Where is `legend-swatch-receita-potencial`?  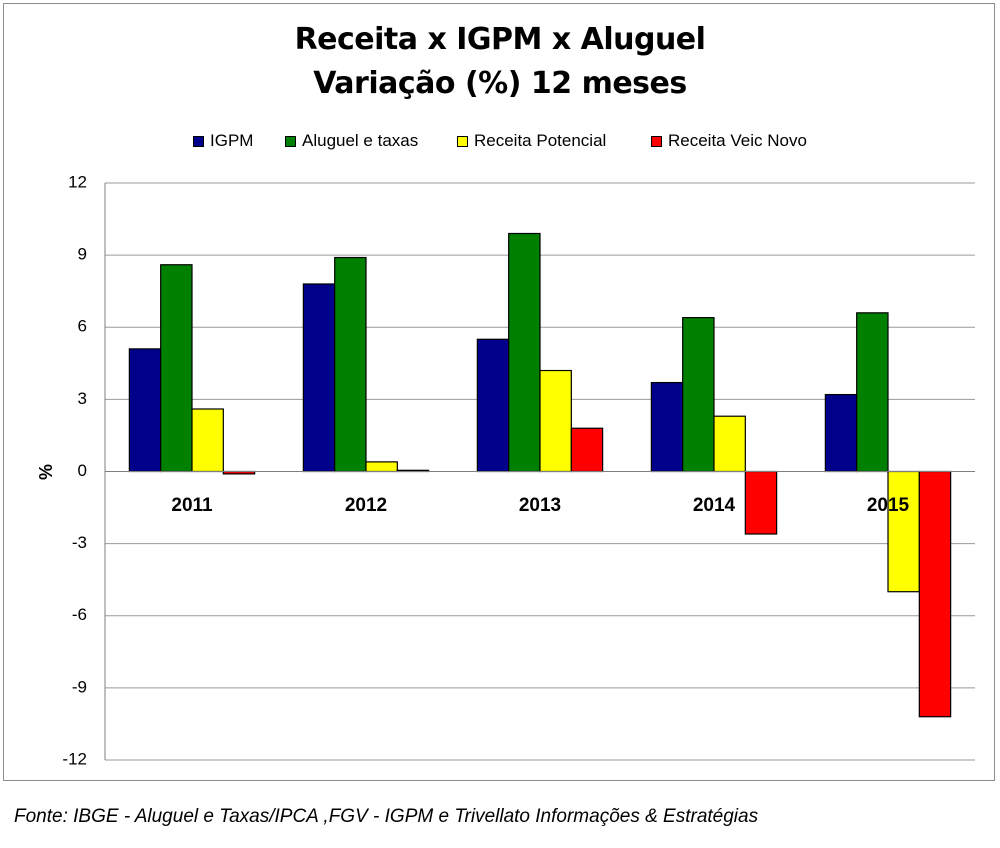
legend-swatch-receita-potencial is located at coordinates (462, 141).